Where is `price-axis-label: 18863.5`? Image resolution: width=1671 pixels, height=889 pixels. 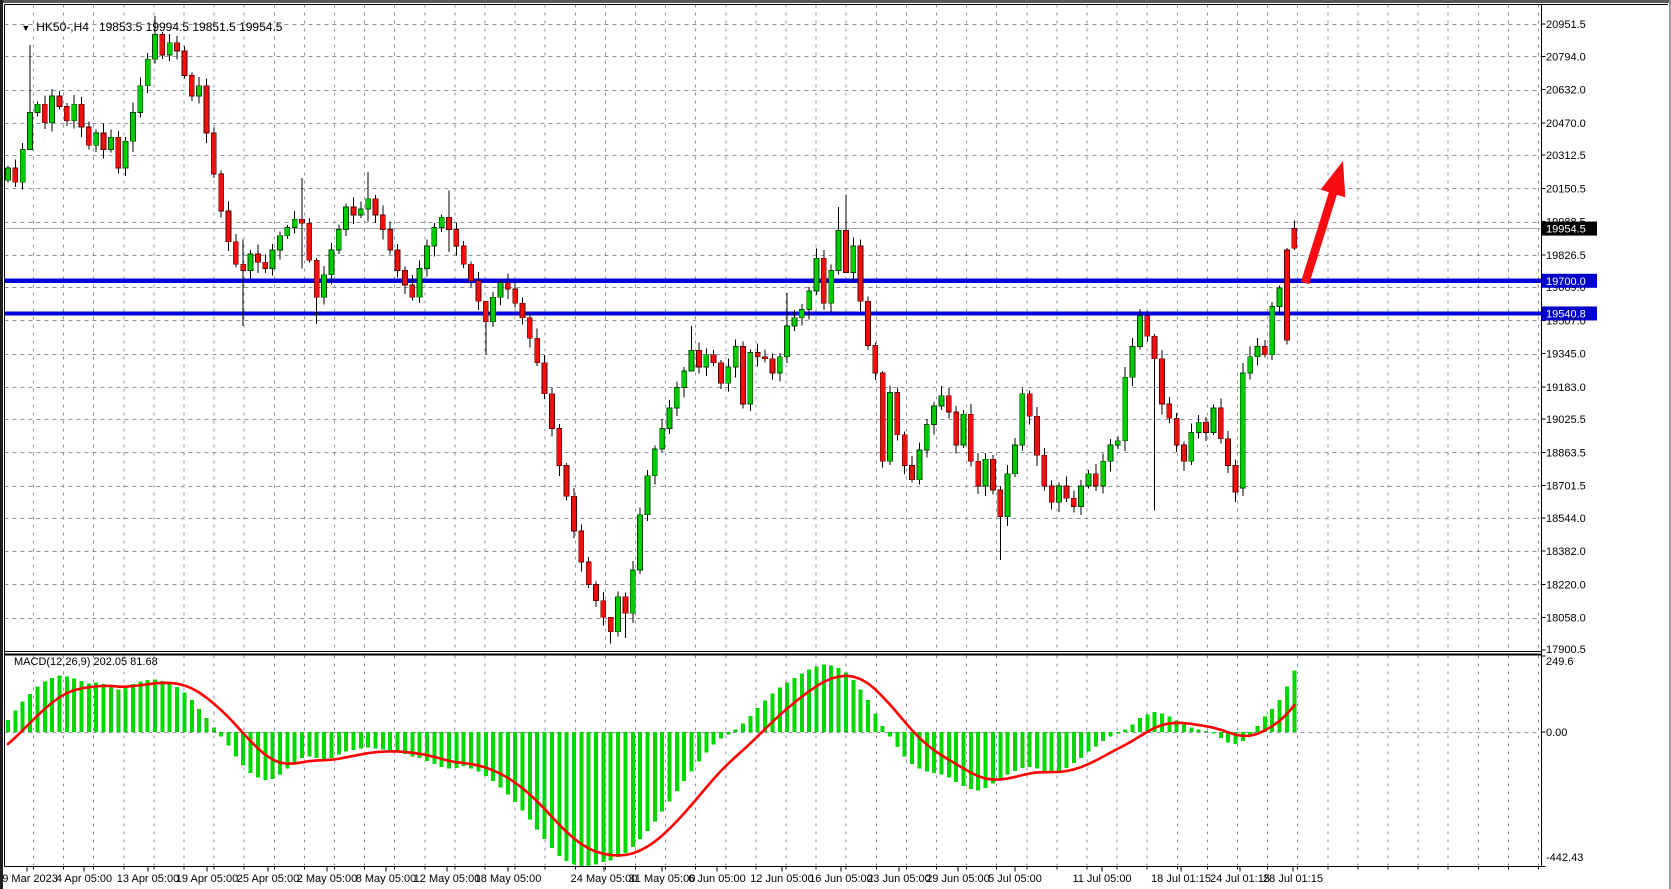 price-axis-label: 18863.5 is located at coordinates (1566, 453).